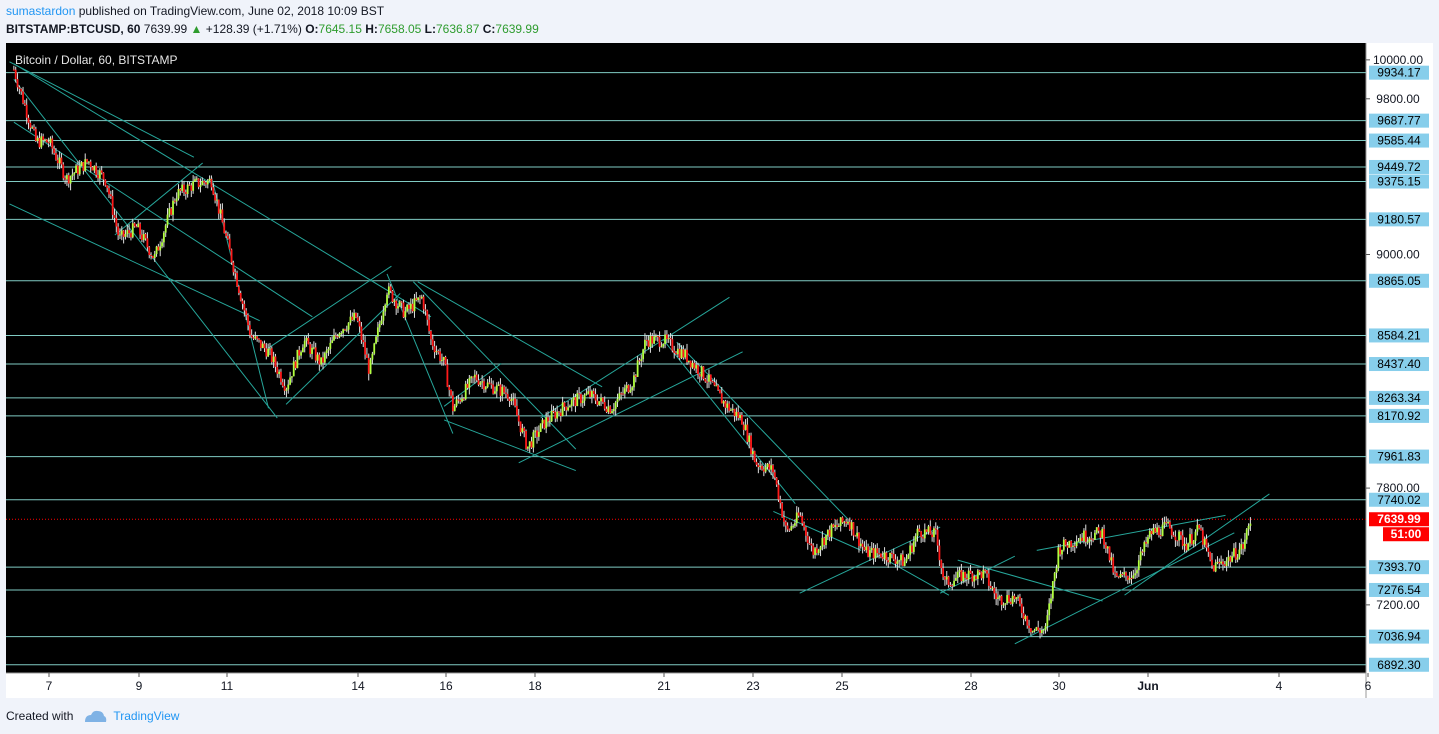 The width and height of the screenshot is (1439, 734). What do you see at coordinates (227, 686) in the screenshot?
I see `x-tick-label-2: 11` at bounding box center [227, 686].